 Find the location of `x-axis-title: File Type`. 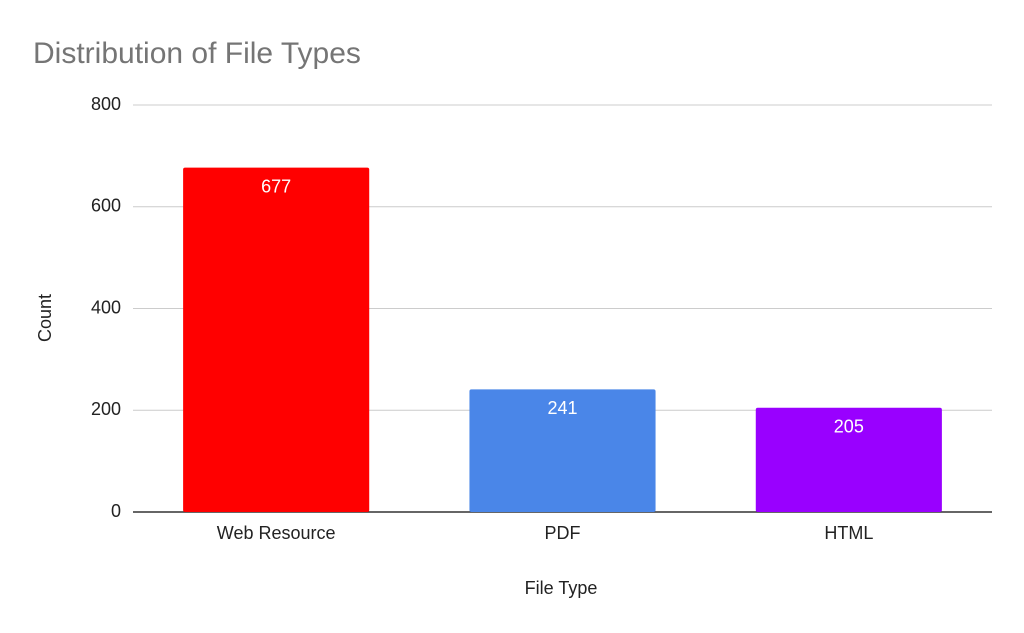

x-axis-title: File Type is located at coordinates (561, 588).